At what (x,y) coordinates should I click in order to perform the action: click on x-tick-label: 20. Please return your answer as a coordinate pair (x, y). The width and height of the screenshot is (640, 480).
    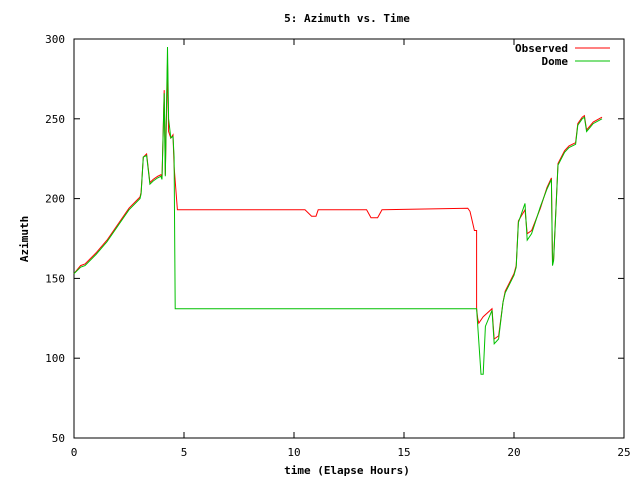
    Looking at the image, I should click on (513, 452).